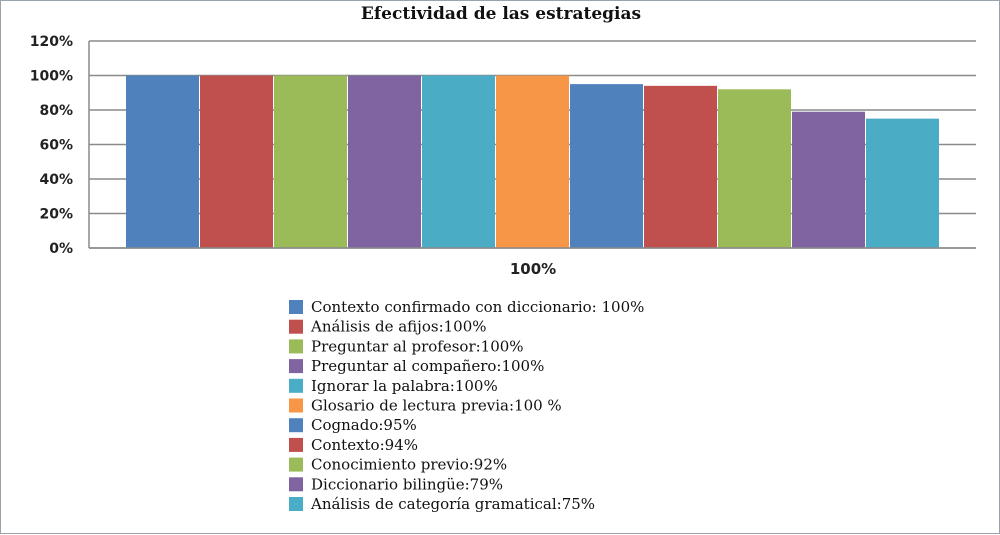  I want to click on legend-item: Contexto:94%, so click(353, 445).